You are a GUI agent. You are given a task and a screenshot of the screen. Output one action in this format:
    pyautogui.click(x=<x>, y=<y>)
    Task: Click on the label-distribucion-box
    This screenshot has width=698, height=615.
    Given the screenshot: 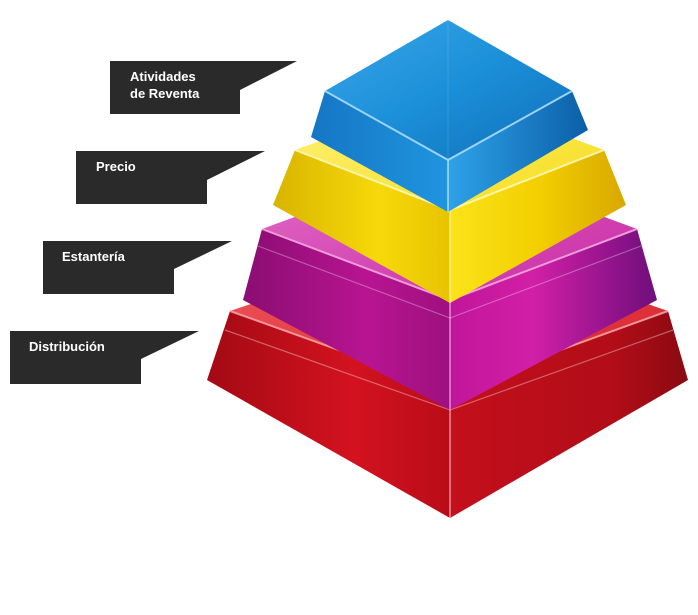 What is the action you would take?
    pyautogui.click(x=104, y=357)
    